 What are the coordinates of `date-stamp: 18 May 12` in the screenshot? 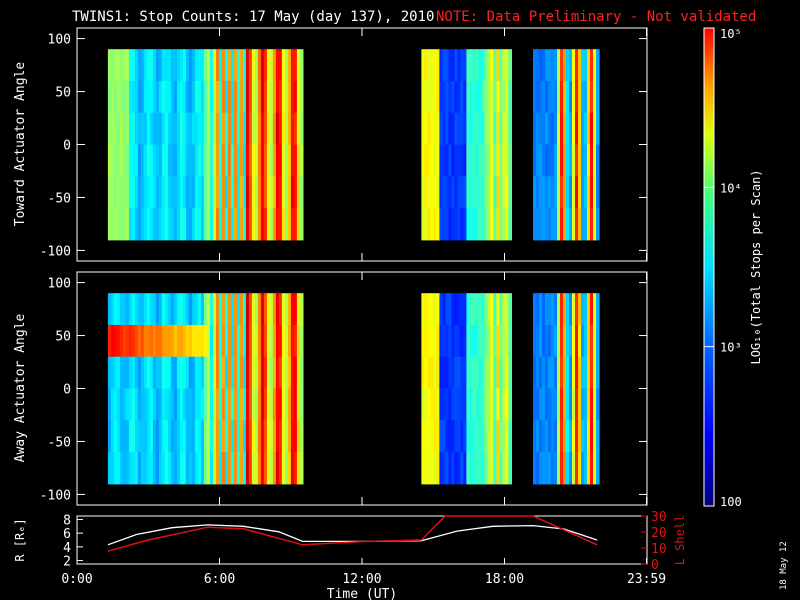 It's located at (784, 565).